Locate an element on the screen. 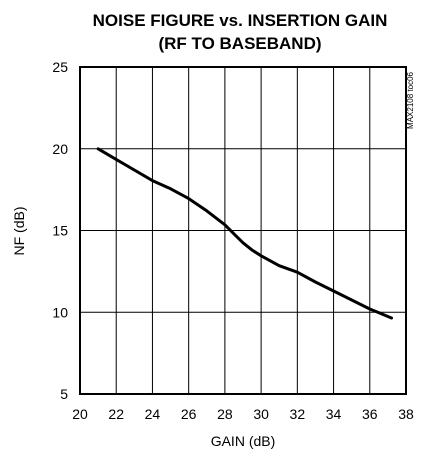  x-tick-labels: 20 22 24 26 28 30 32 34 36 38 is located at coordinates (243, 414).